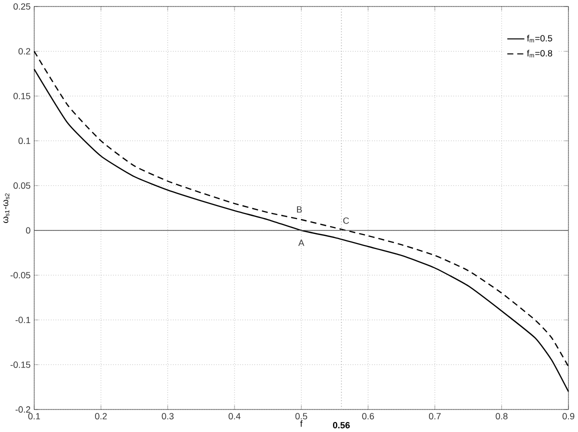 The height and width of the screenshot is (432, 578). What do you see at coordinates (168, 416) in the screenshot?
I see `x-tick-label: 0.3` at bounding box center [168, 416].